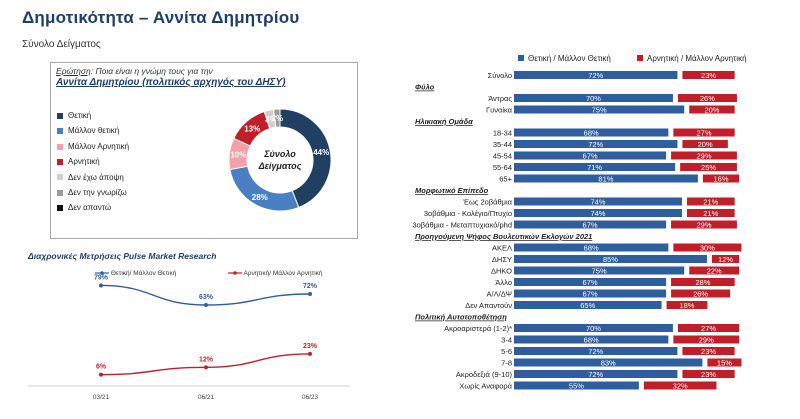 The image size is (800, 419). Describe the element at coordinates (500, 75) in the screenshot. I see `bar-row-label: Σύνολο` at that location.